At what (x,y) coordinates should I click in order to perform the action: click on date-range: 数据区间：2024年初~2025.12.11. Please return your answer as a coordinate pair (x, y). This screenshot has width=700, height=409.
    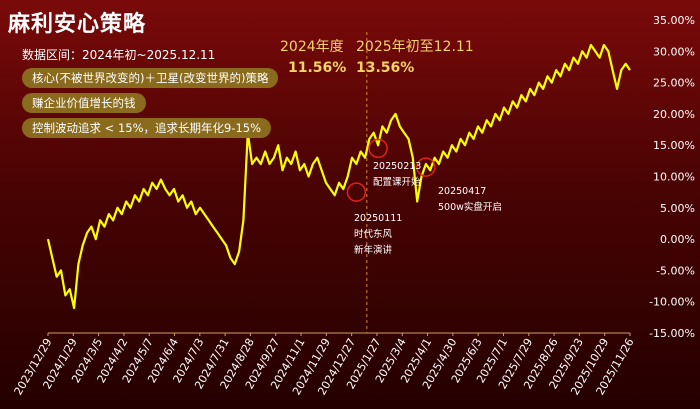
    Looking at the image, I should click on (119, 55).